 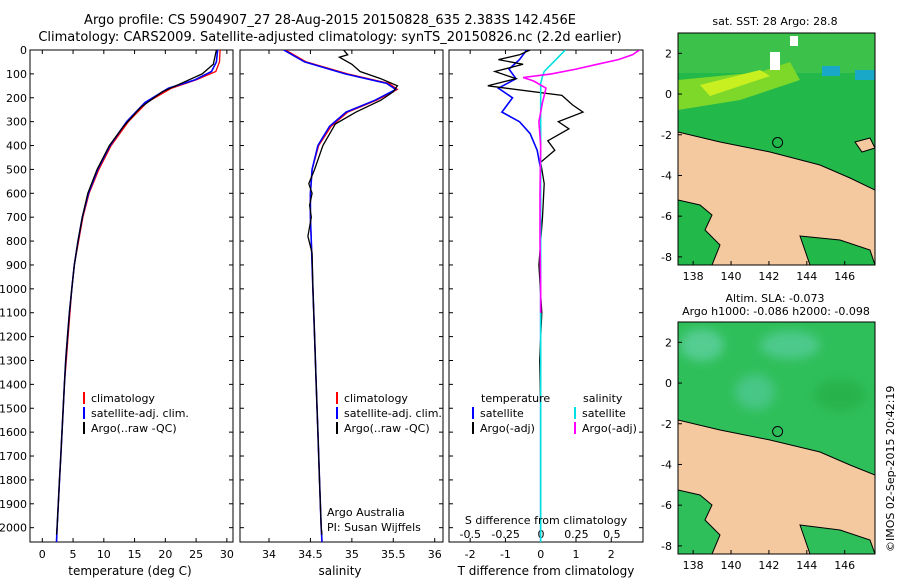 I want to click on y-tick-label: 1700, so click(x=13, y=456).